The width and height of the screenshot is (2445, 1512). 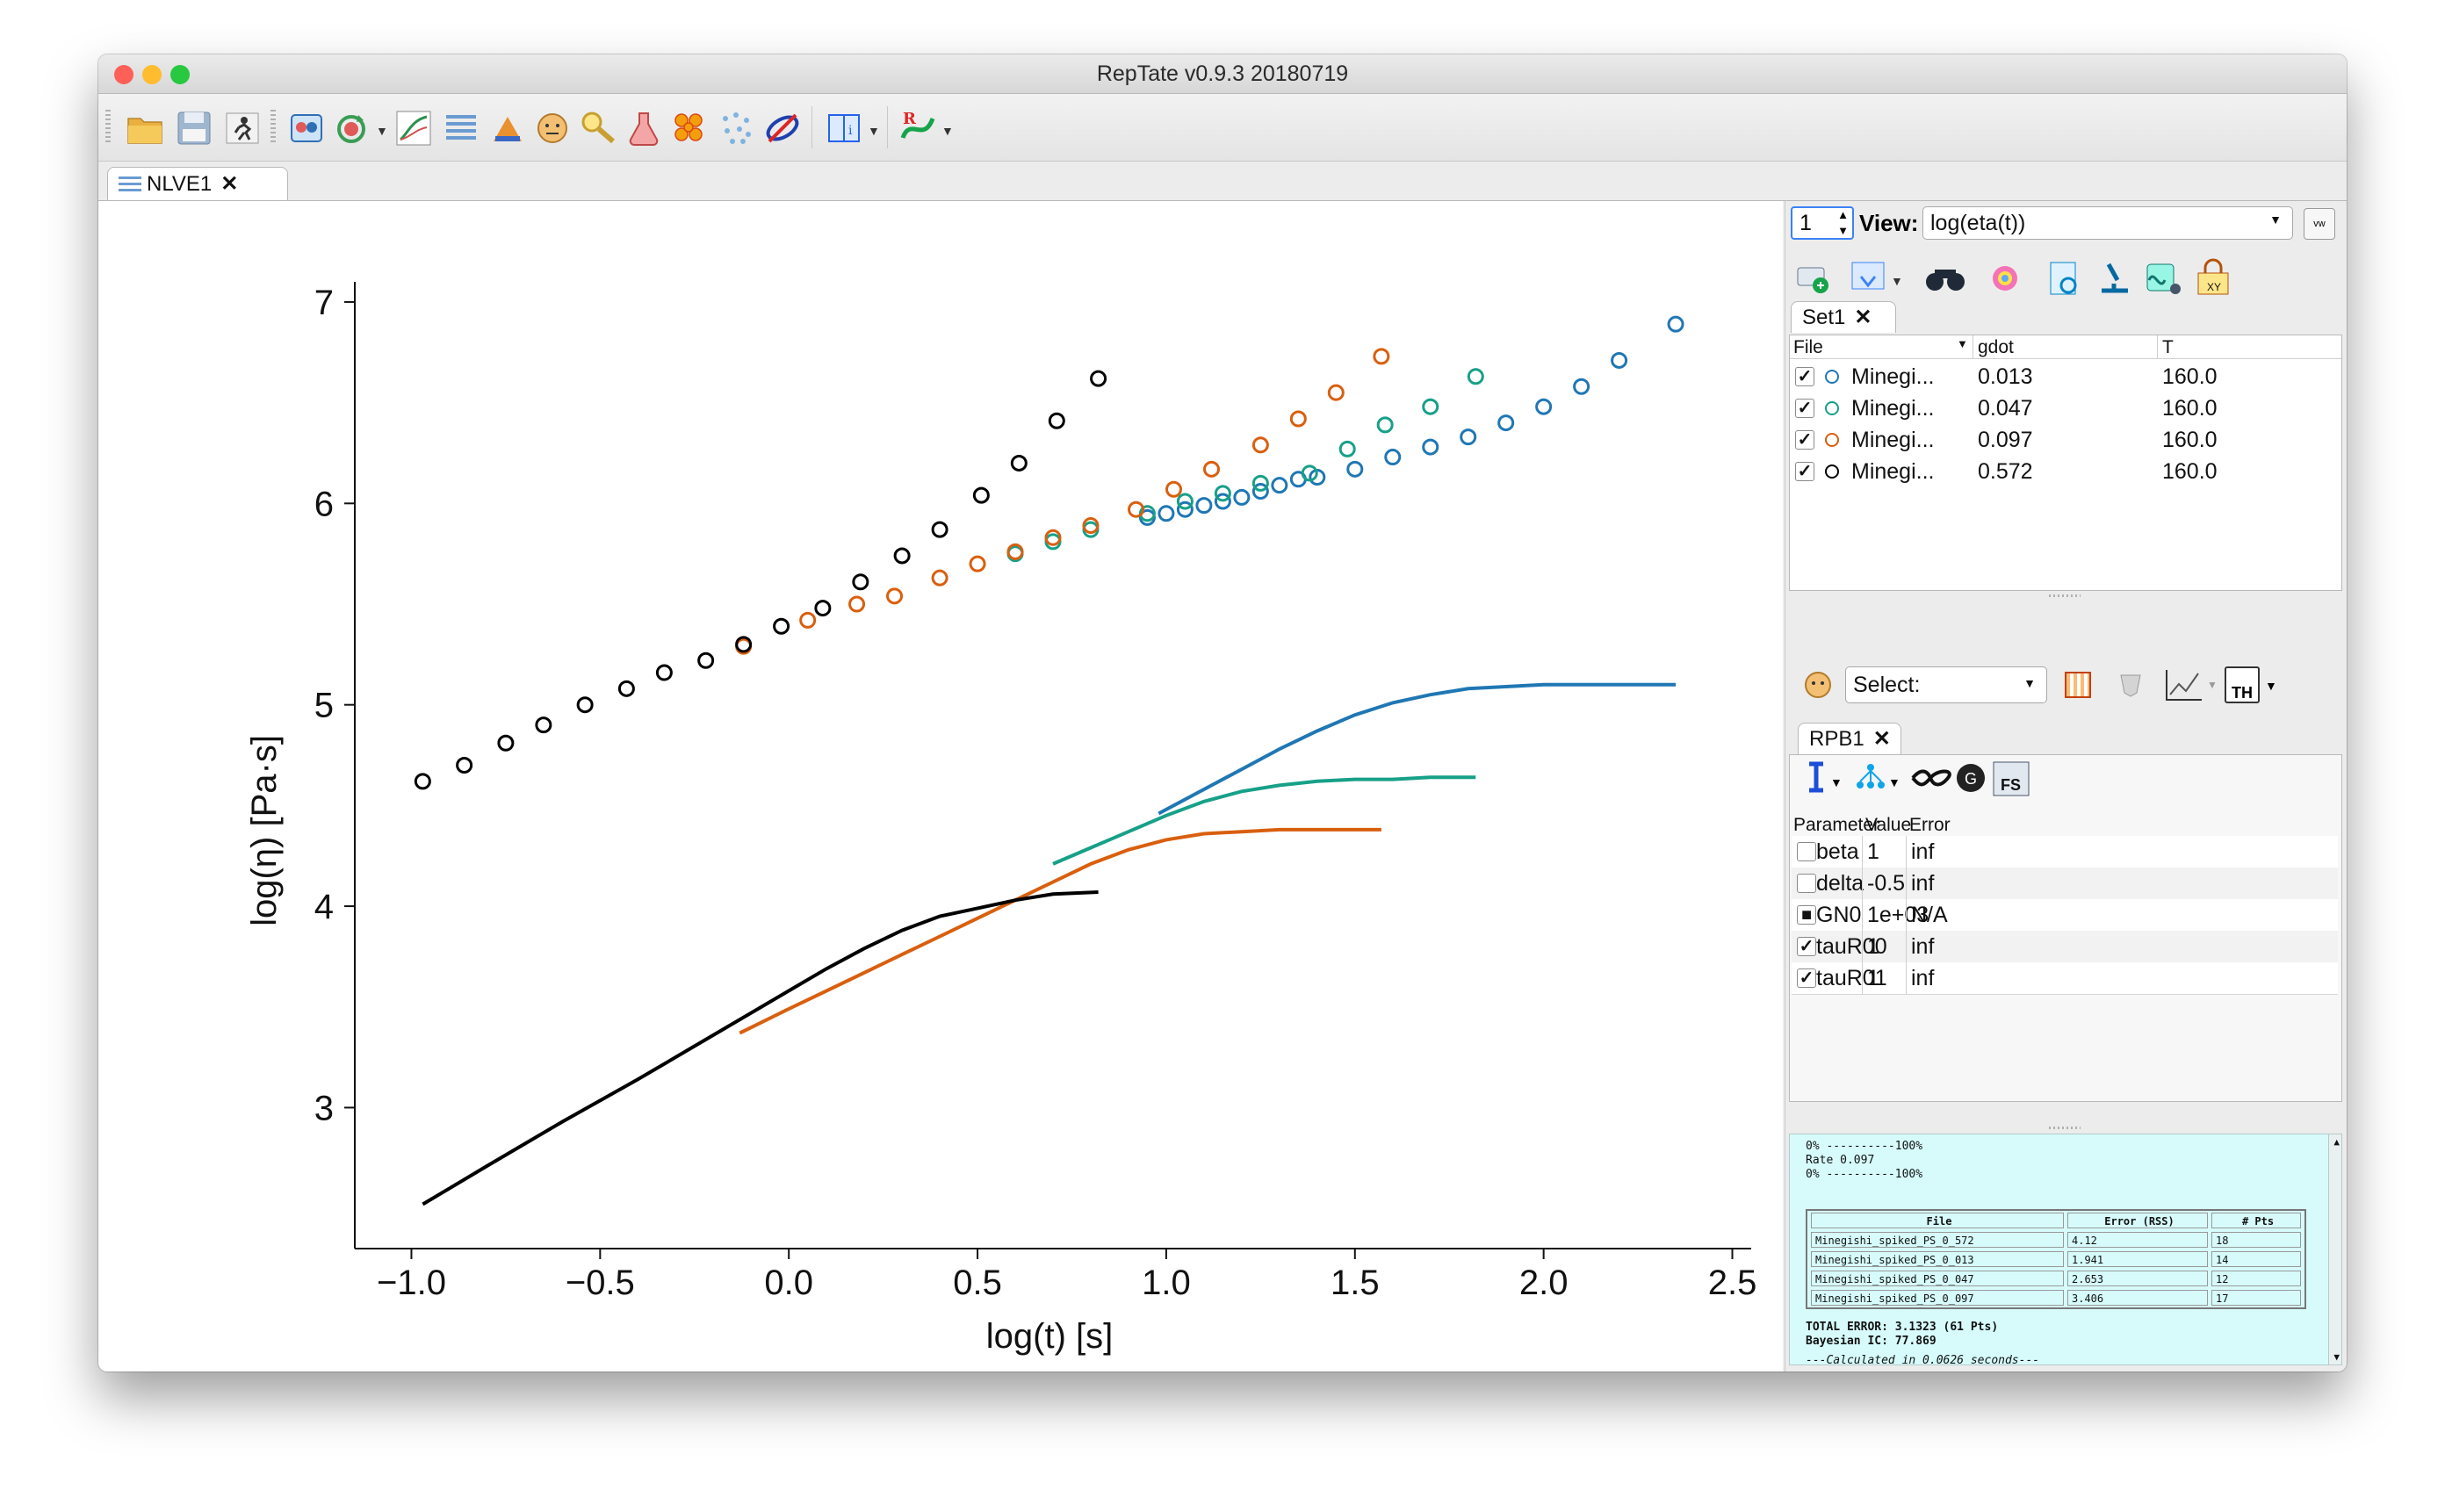 I want to click on plot-dropdown-icon: ▼, so click(x=2212, y=685).